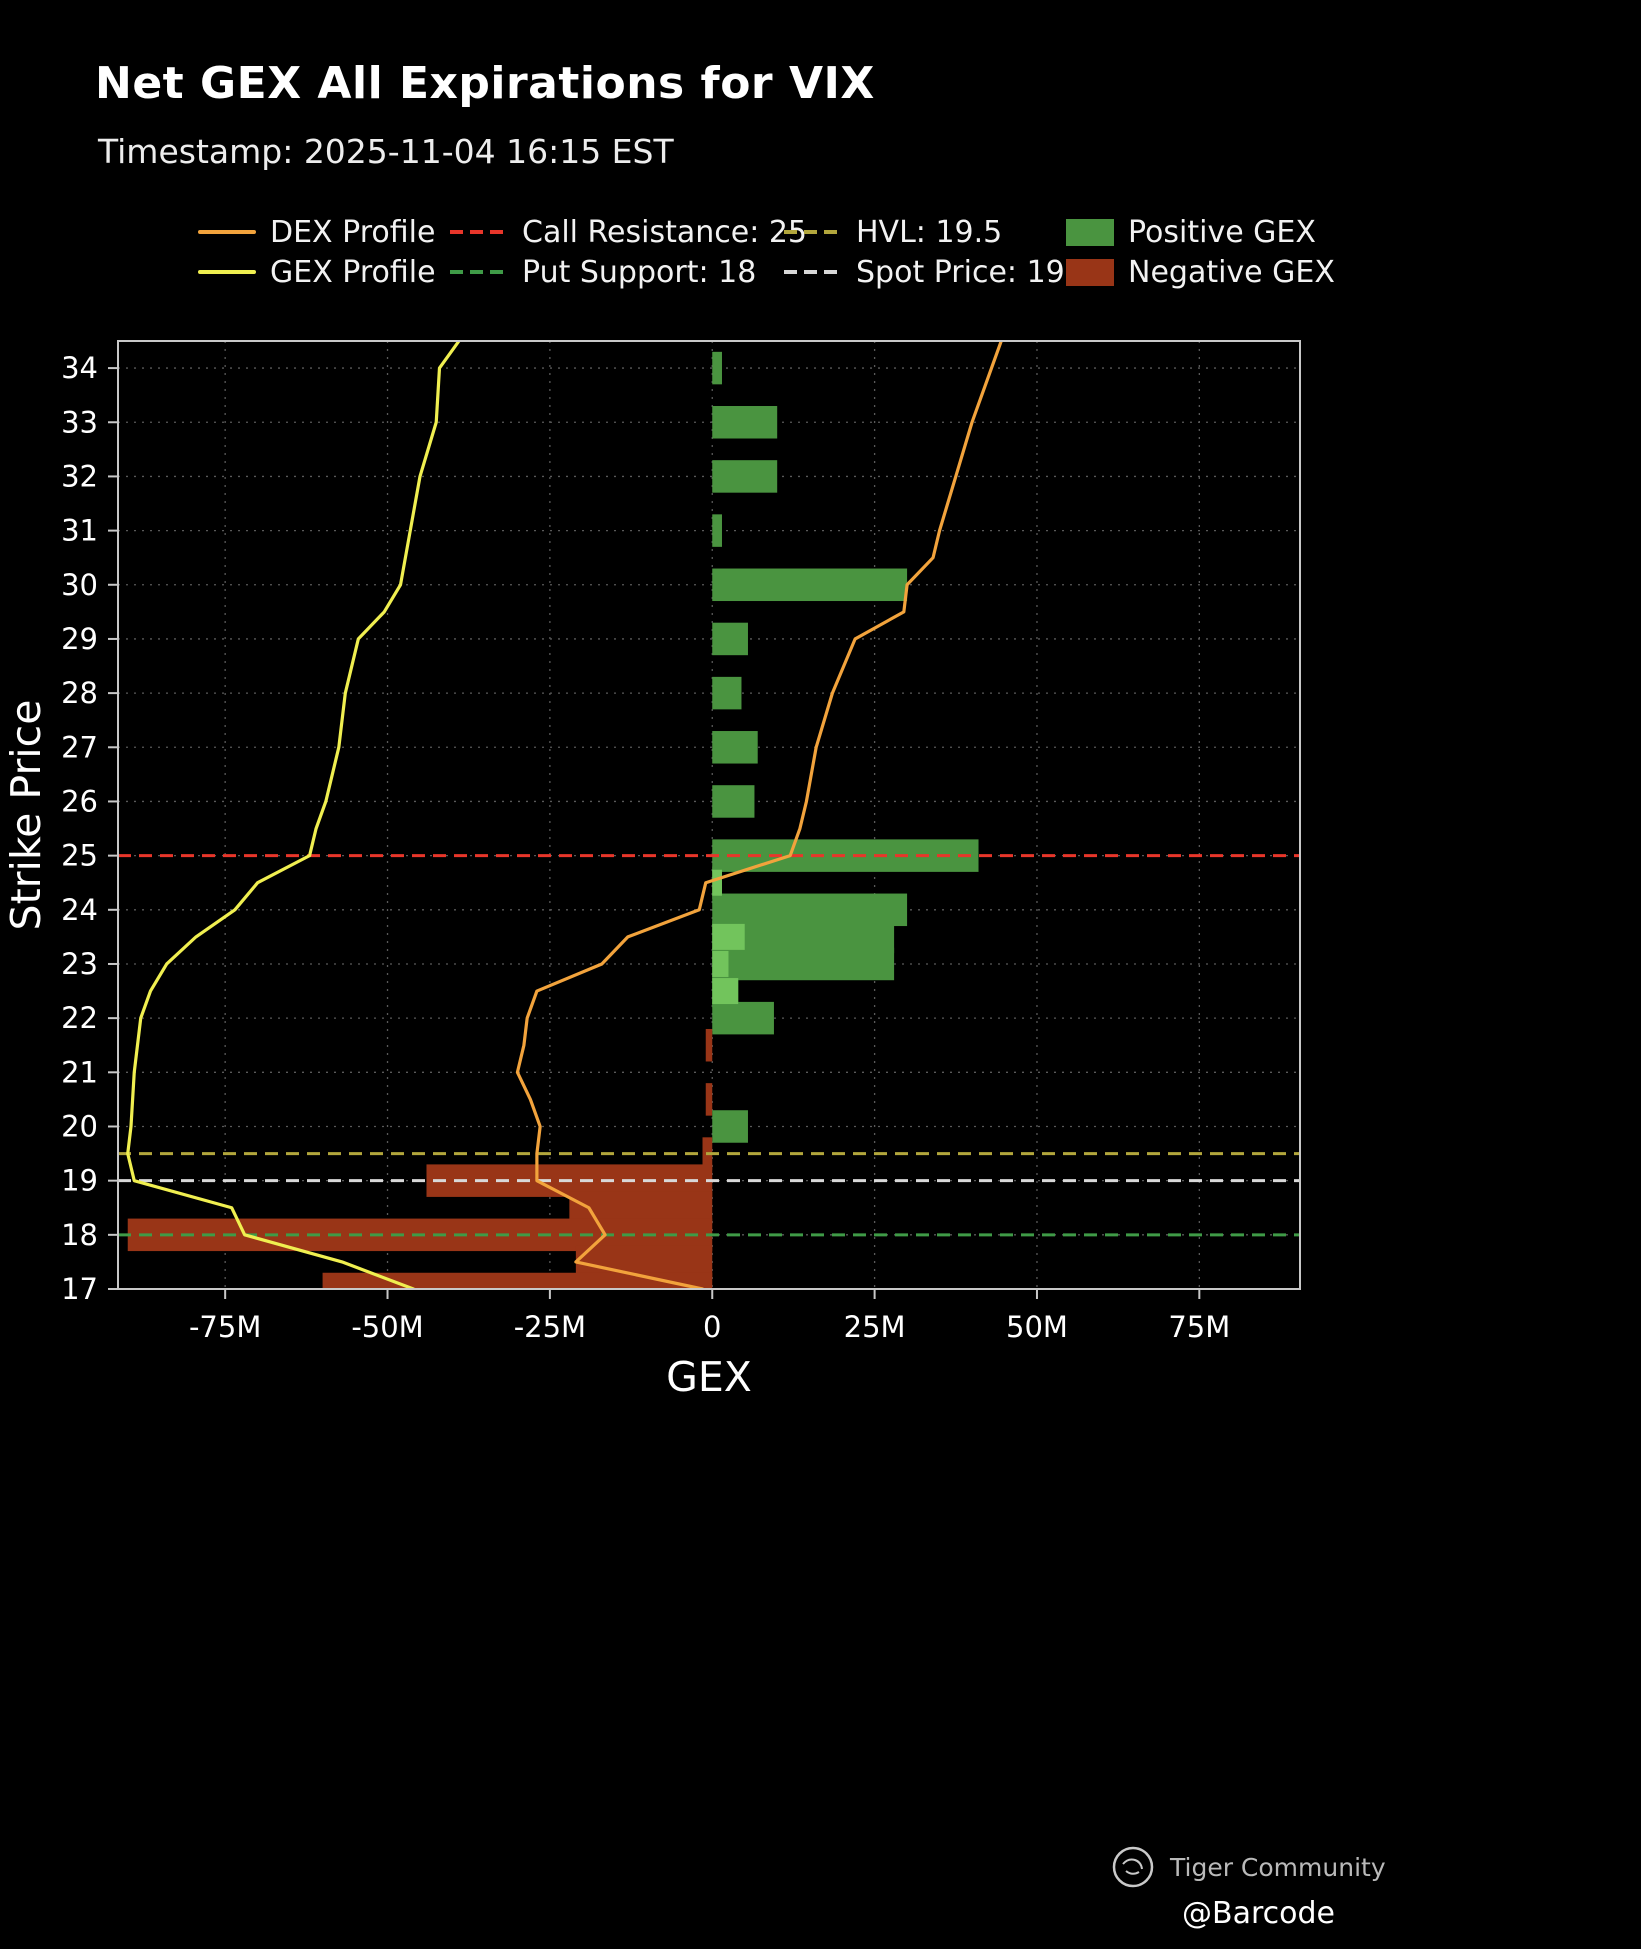  What do you see at coordinates (353, 232) in the screenshot?
I see `legend-label: DEX Profile` at bounding box center [353, 232].